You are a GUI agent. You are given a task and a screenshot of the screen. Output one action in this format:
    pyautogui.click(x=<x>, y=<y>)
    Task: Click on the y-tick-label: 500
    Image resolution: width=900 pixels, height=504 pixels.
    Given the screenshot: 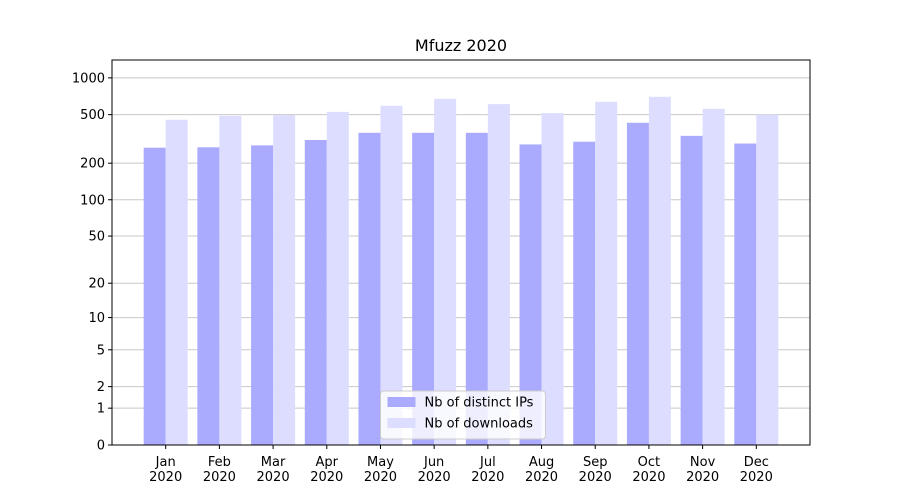 What is the action you would take?
    pyautogui.click(x=92, y=115)
    